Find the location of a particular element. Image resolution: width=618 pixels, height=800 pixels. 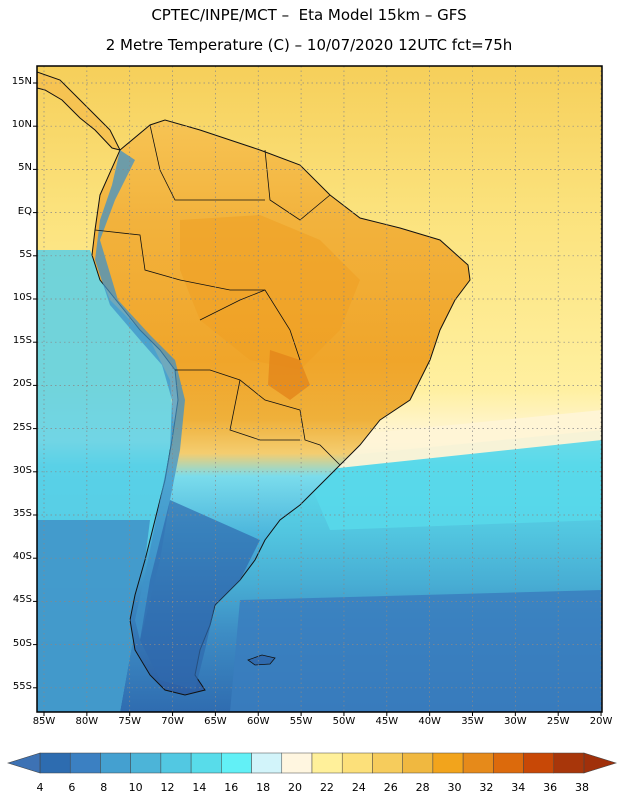

latitude-label: 10S is located at coordinates (22, 297).